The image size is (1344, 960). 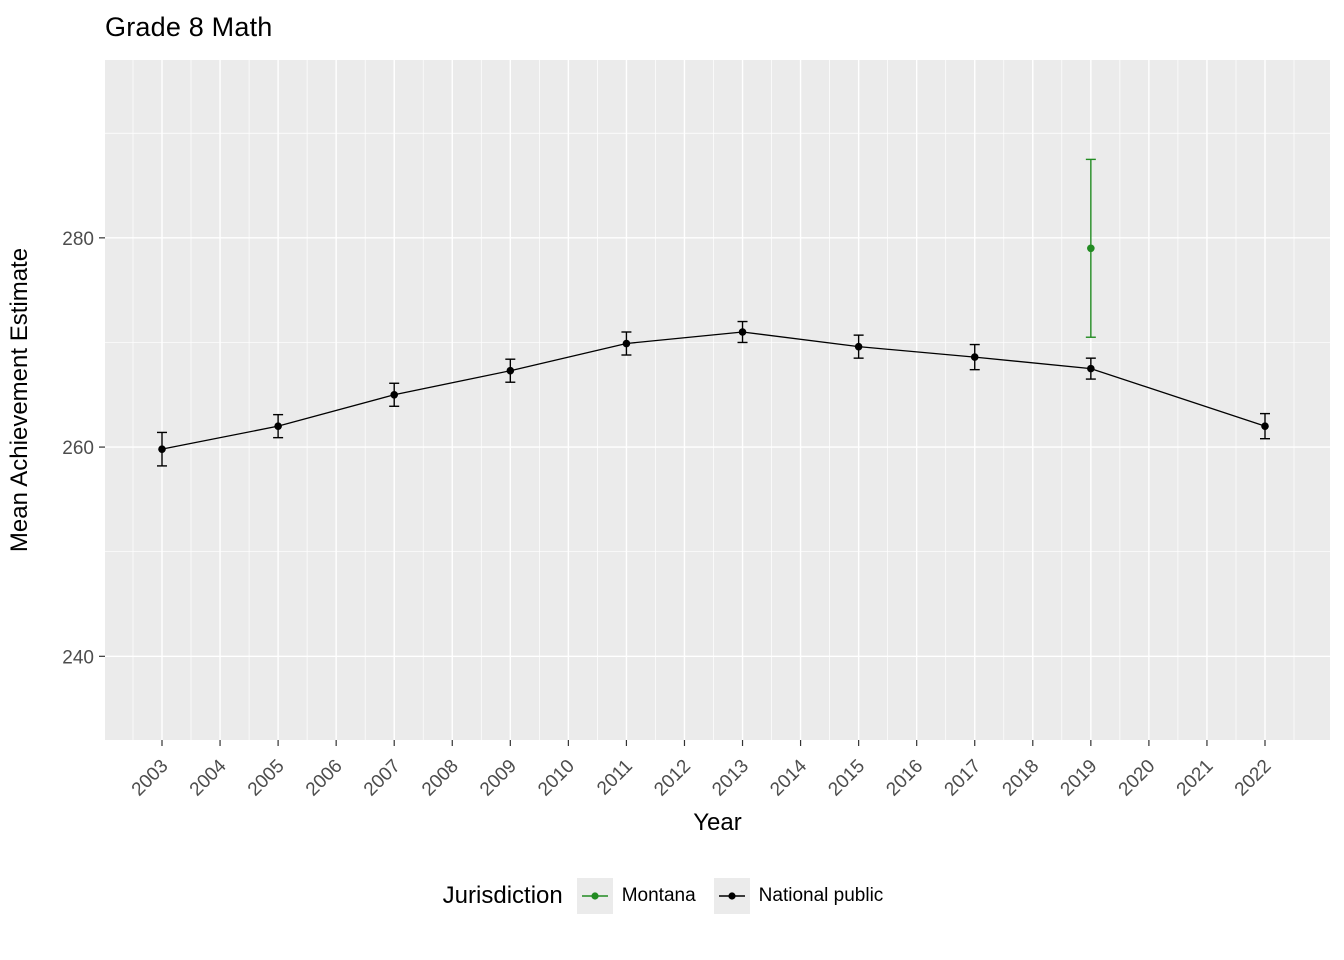 I want to click on x-tick-label: 2005, so click(x=266, y=778).